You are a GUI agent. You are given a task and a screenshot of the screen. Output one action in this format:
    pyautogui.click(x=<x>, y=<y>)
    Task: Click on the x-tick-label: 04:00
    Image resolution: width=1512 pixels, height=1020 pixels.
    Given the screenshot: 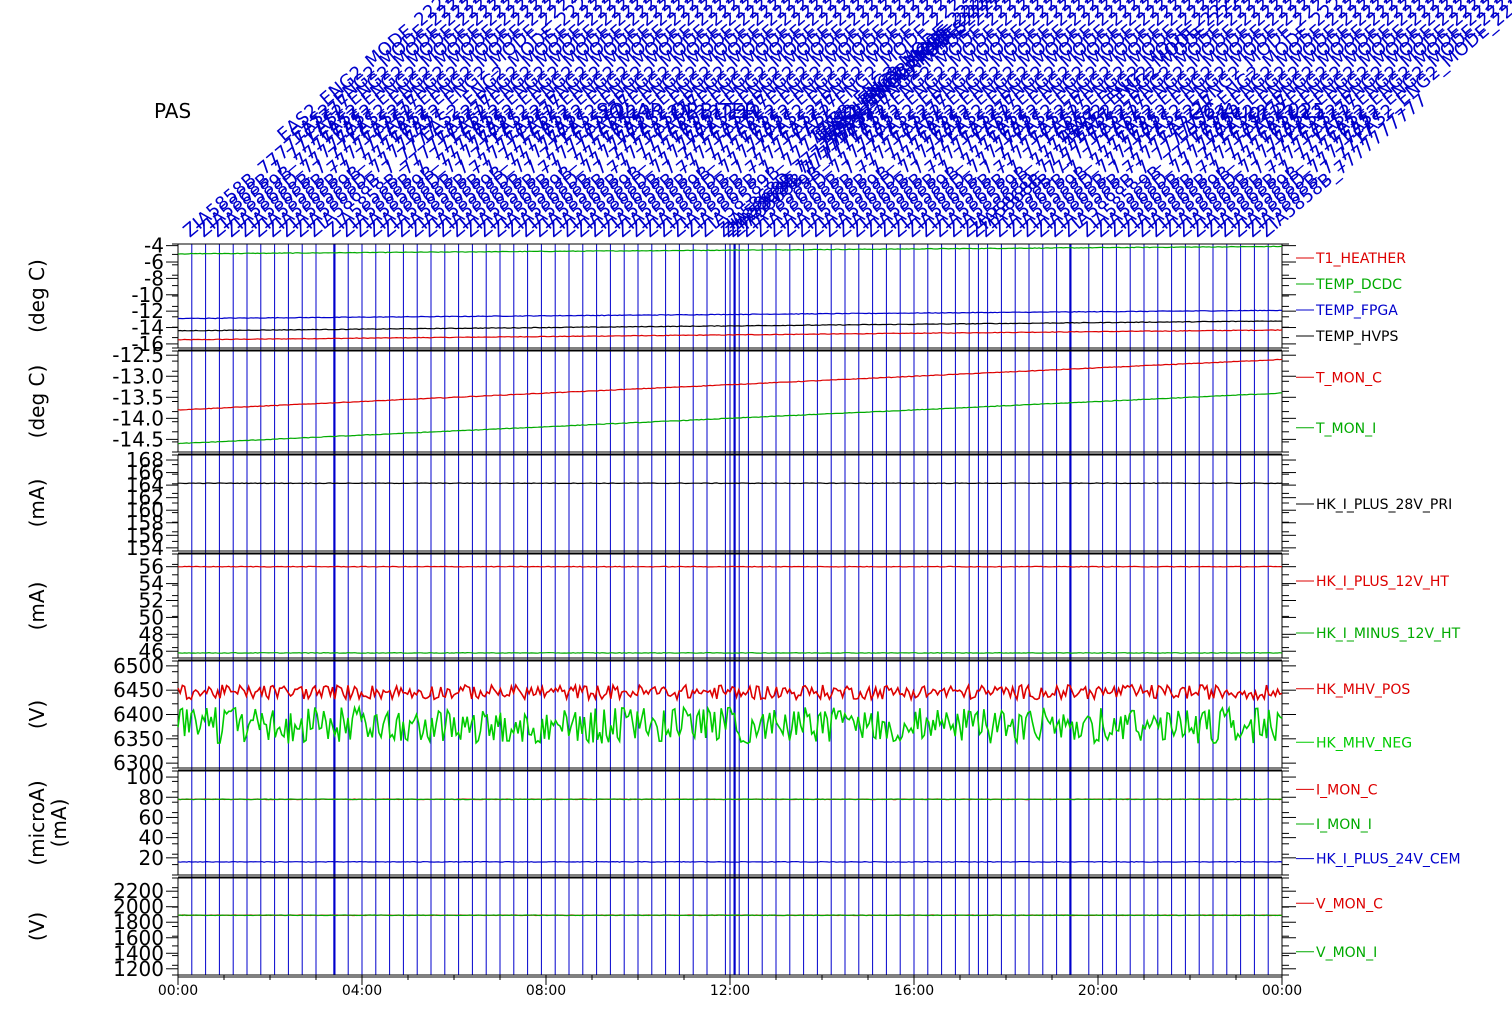 What is the action you would take?
    pyautogui.click(x=362, y=991)
    